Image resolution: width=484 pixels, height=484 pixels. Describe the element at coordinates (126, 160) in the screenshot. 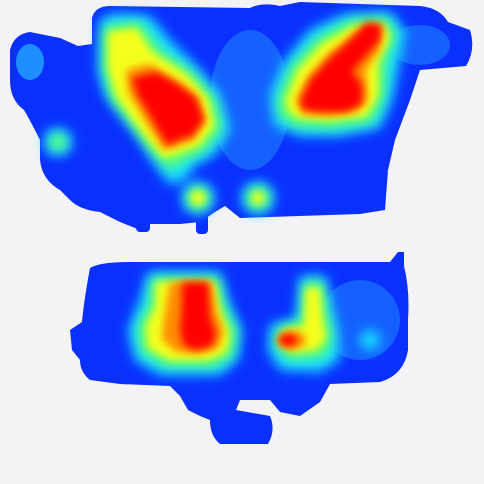

I see `upper-blue-notch-fill` at that location.